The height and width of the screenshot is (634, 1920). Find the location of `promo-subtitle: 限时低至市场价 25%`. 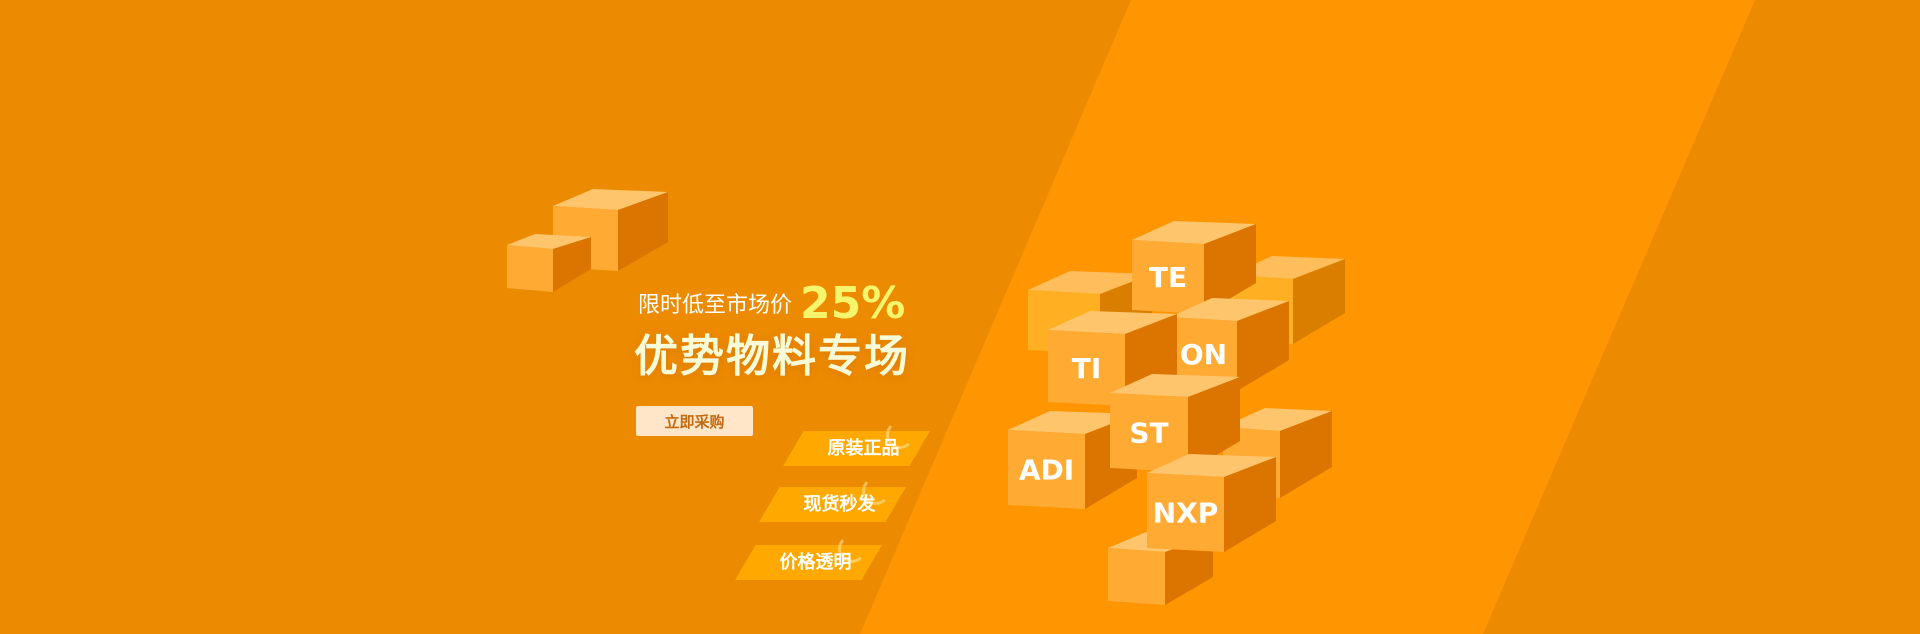

promo-subtitle: 限时低至市场价 25% is located at coordinates (771, 303).